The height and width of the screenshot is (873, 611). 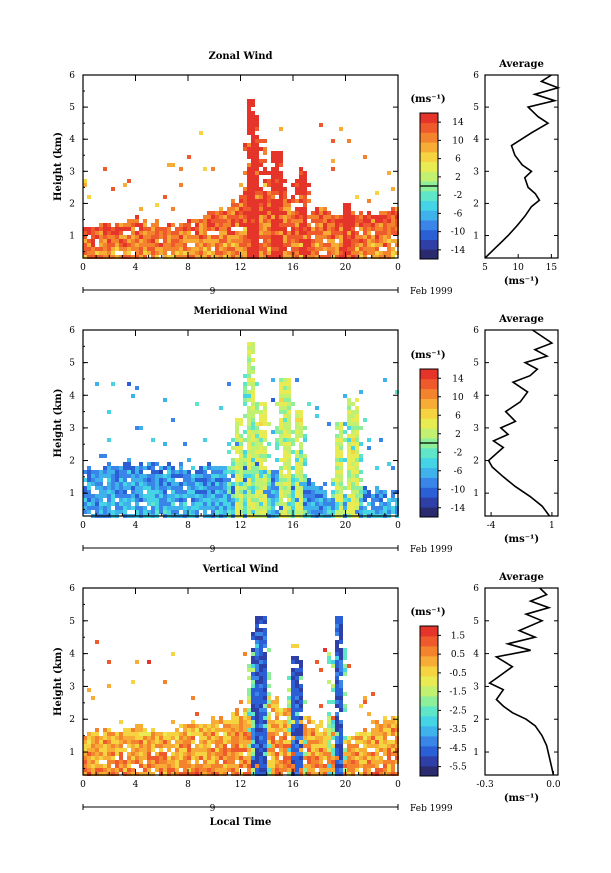 What do you see at coordinates (458, 749) in the screenshot?
I see `colorbar-tick-label: -4.5` at bounding box center [458, 749].